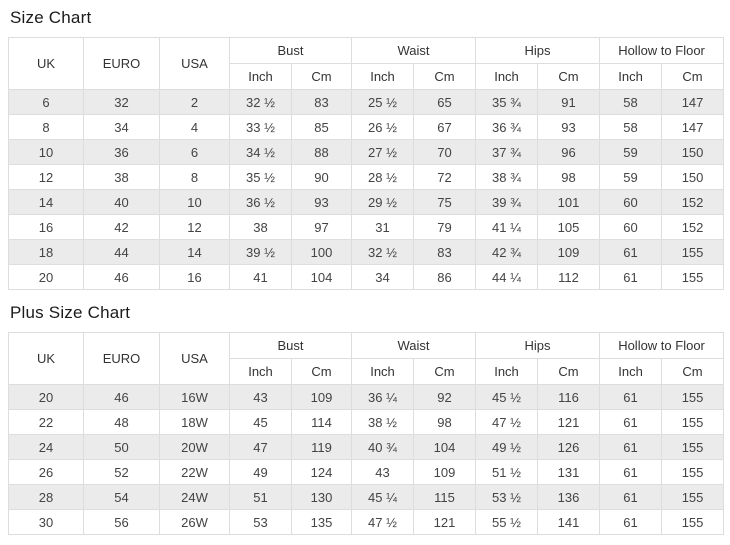 The image size is (730, 545). I want to click on col-header-uk: UK, so click(46, 63).